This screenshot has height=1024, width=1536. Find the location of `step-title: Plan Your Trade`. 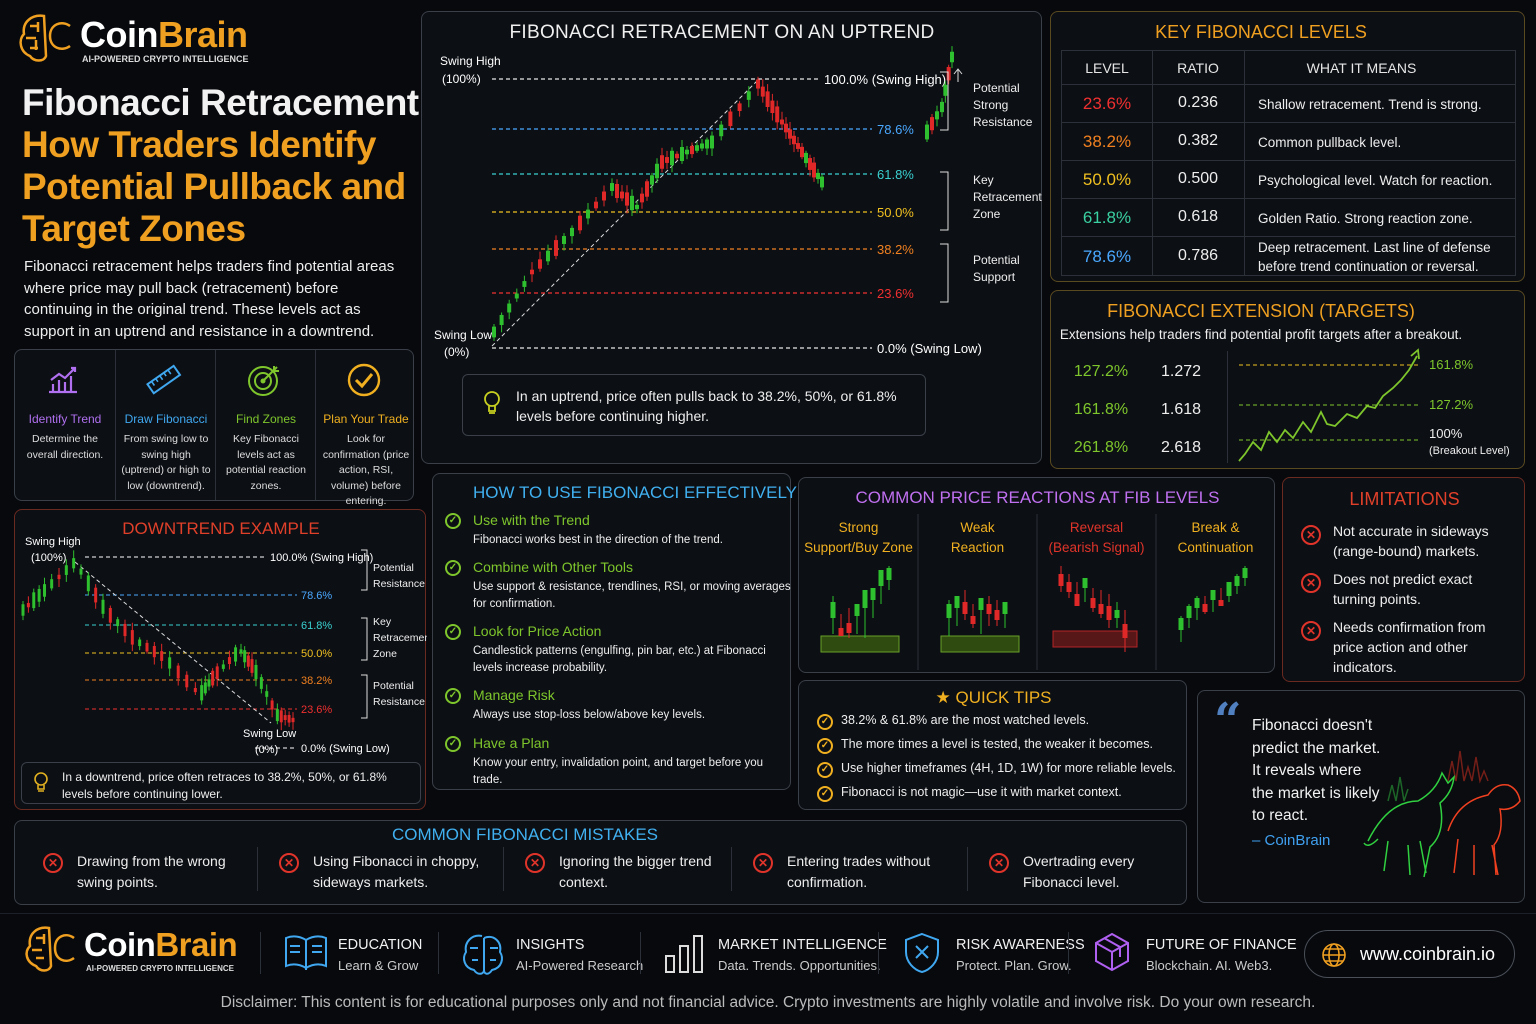

step-title: Plan Your Trade is located at coordinates (366, 419).